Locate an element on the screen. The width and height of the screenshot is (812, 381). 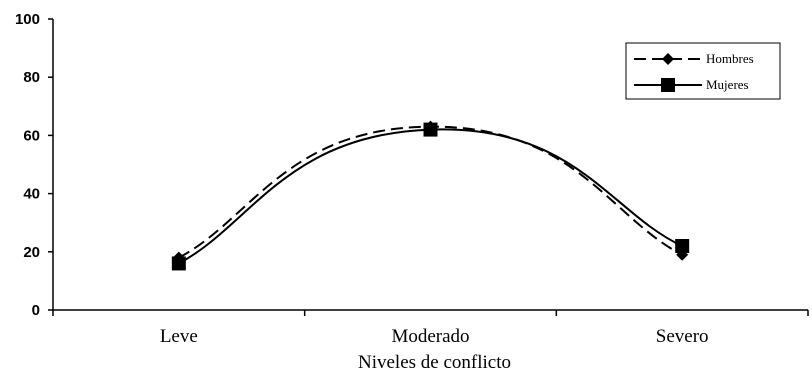
y-tick-label: 0 is located at coordinates (36, 310).